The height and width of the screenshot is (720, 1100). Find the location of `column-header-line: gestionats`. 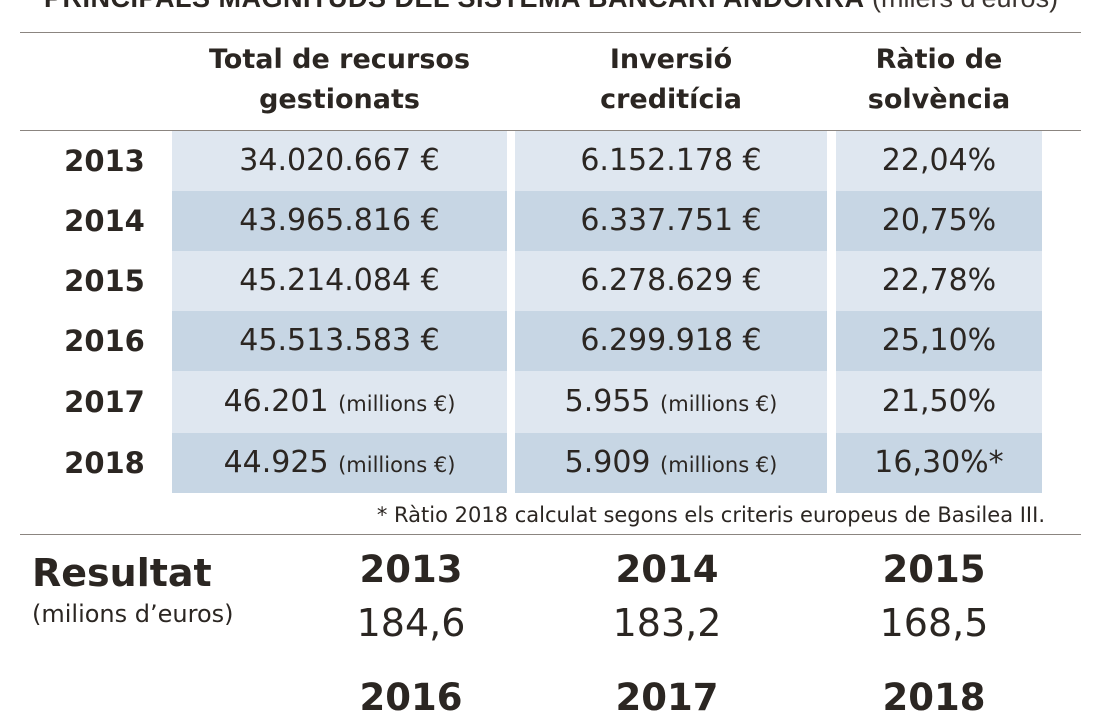

column-header-line: gestionats is located at coordinates (339, 99).